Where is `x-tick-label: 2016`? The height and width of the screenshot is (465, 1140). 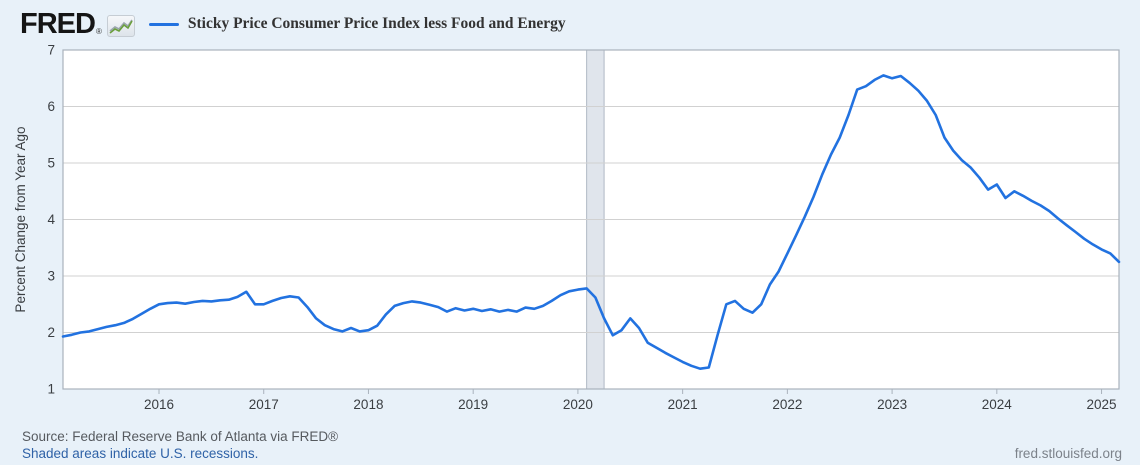
x-tick-label: 2016 is located at coordinates (159, 404).